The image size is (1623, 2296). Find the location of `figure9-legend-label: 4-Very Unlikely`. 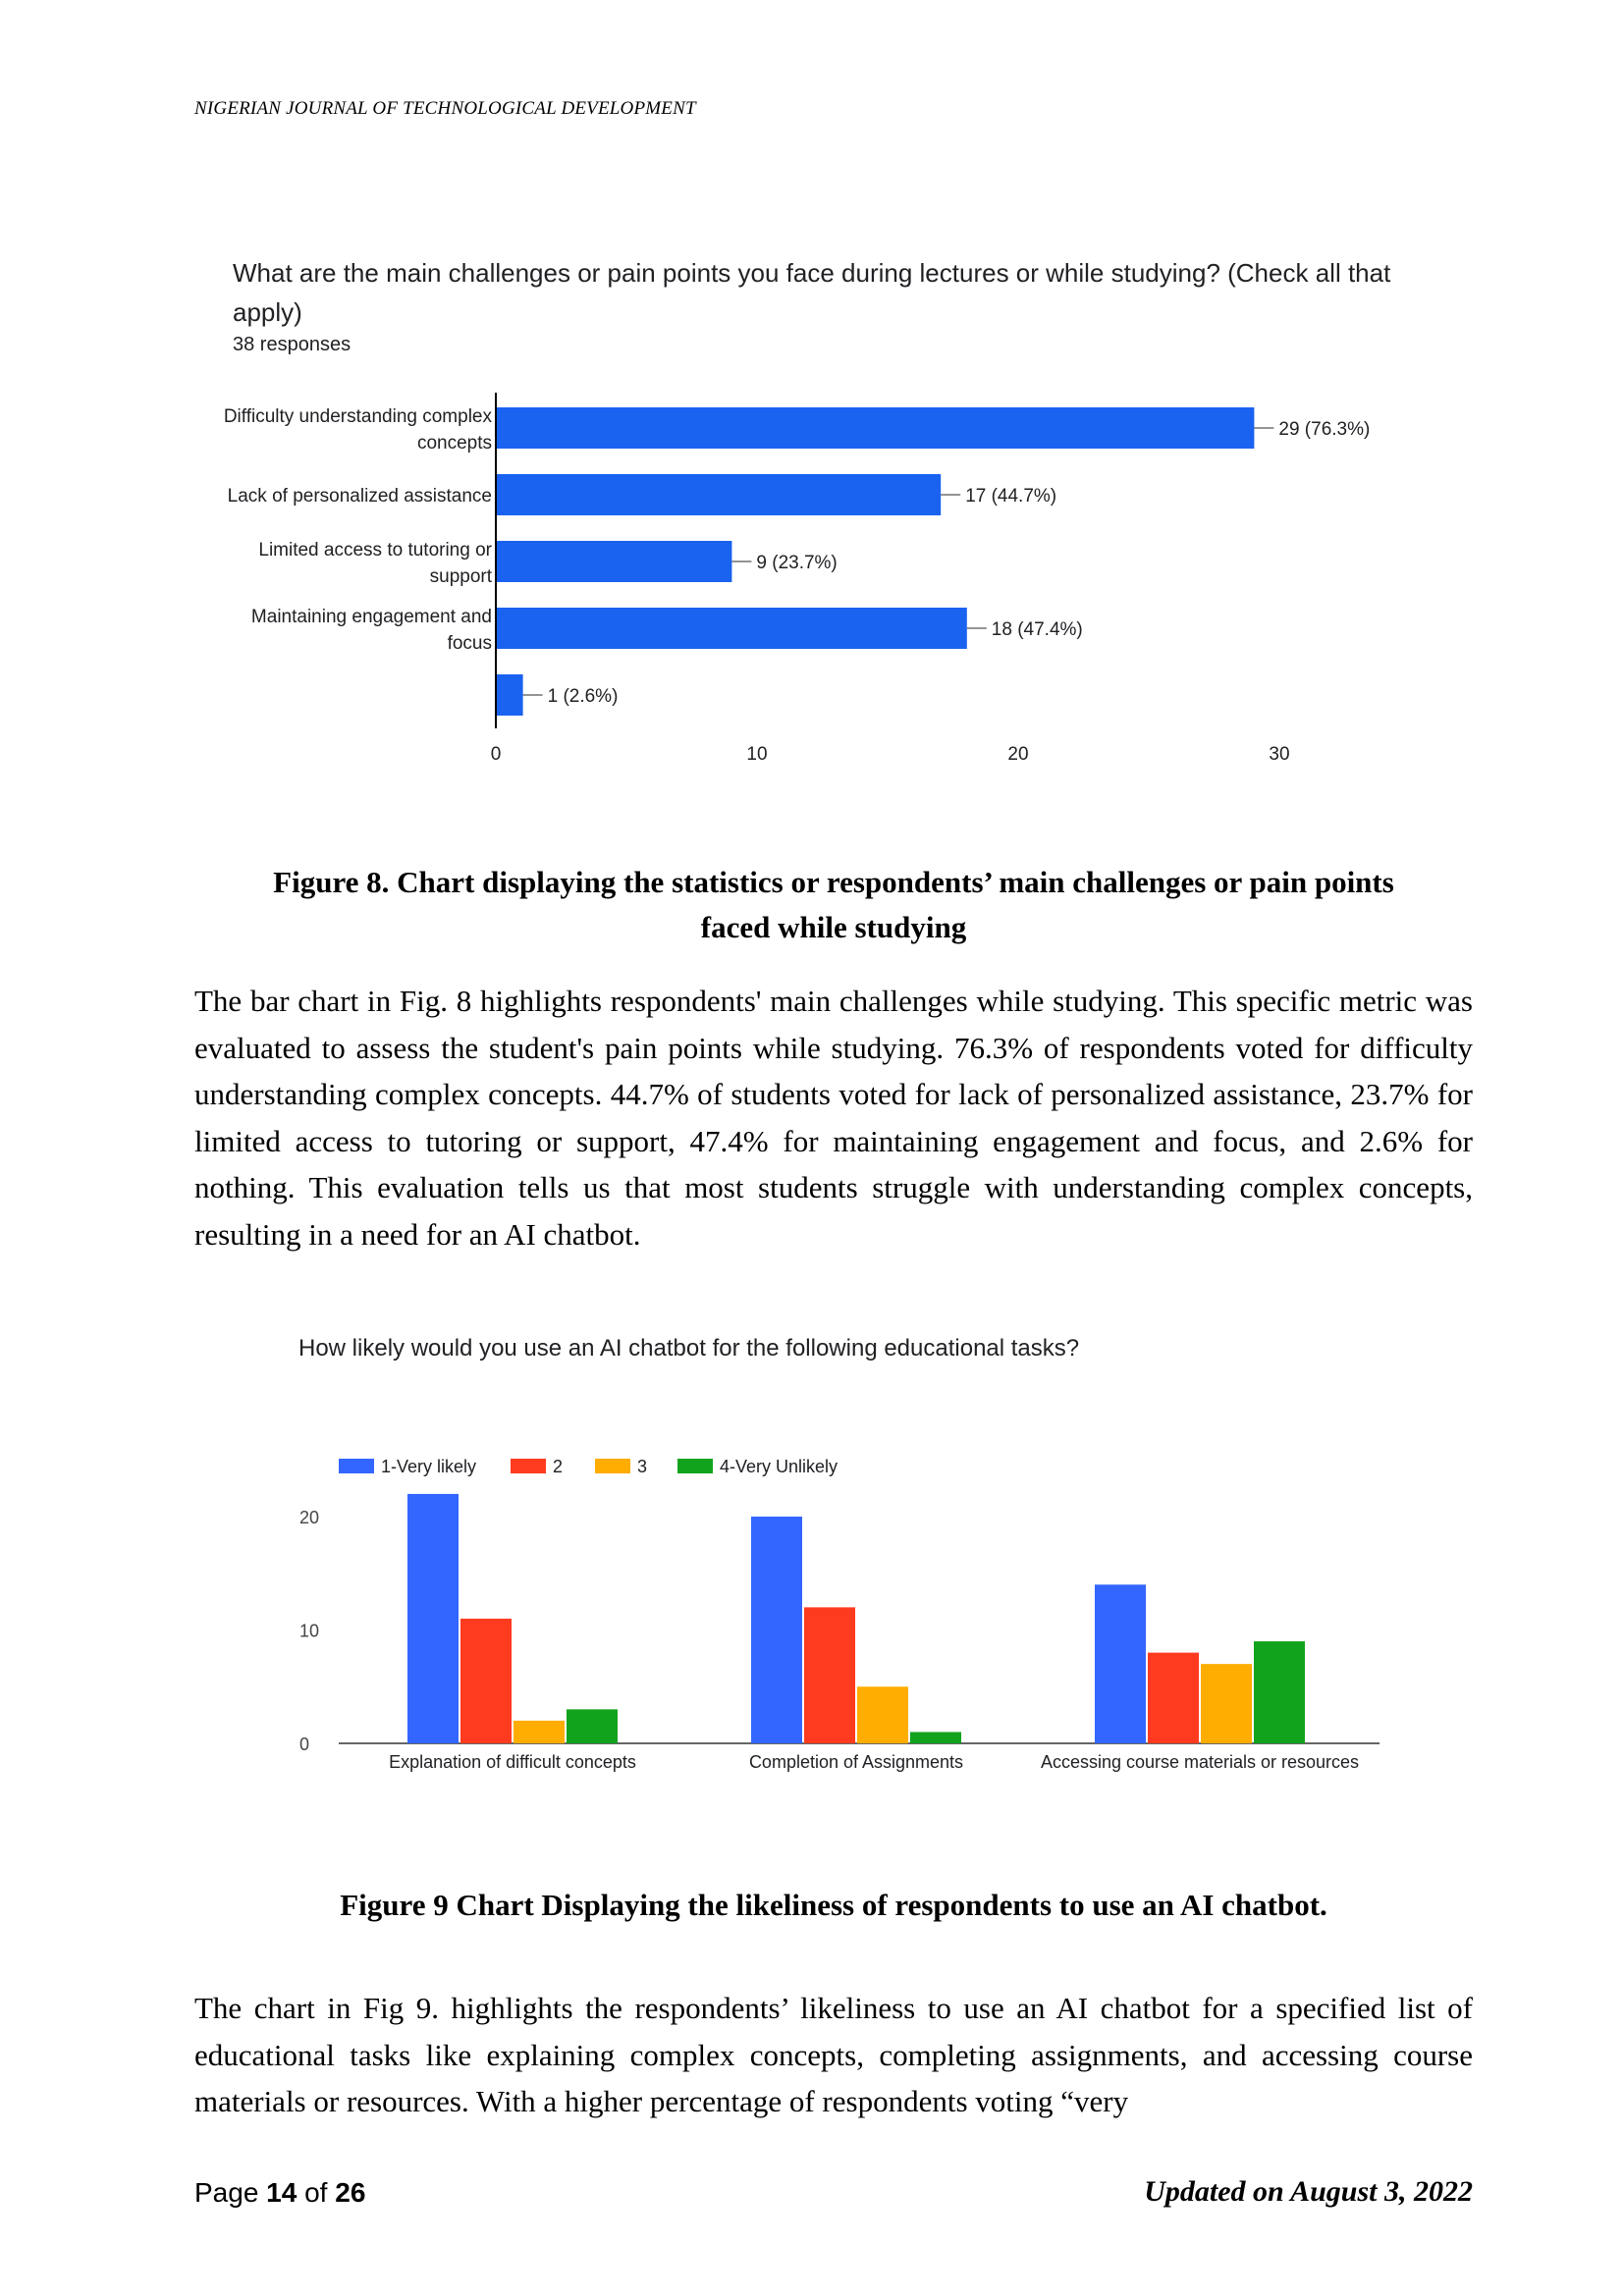

figure9-legend-label: 4-Very Unlikely is located at coordinates (779, 1466).